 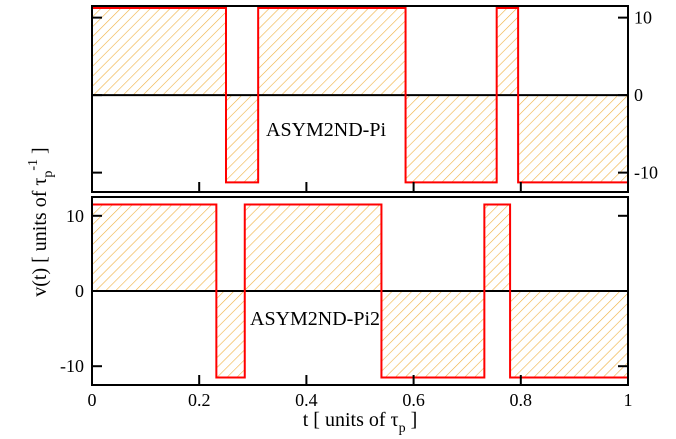 What do you see at coordinates (413, 400) in the screenshot?
I see `bottom-xtick-label-3: 0.6` at bounding box center [413, 400].